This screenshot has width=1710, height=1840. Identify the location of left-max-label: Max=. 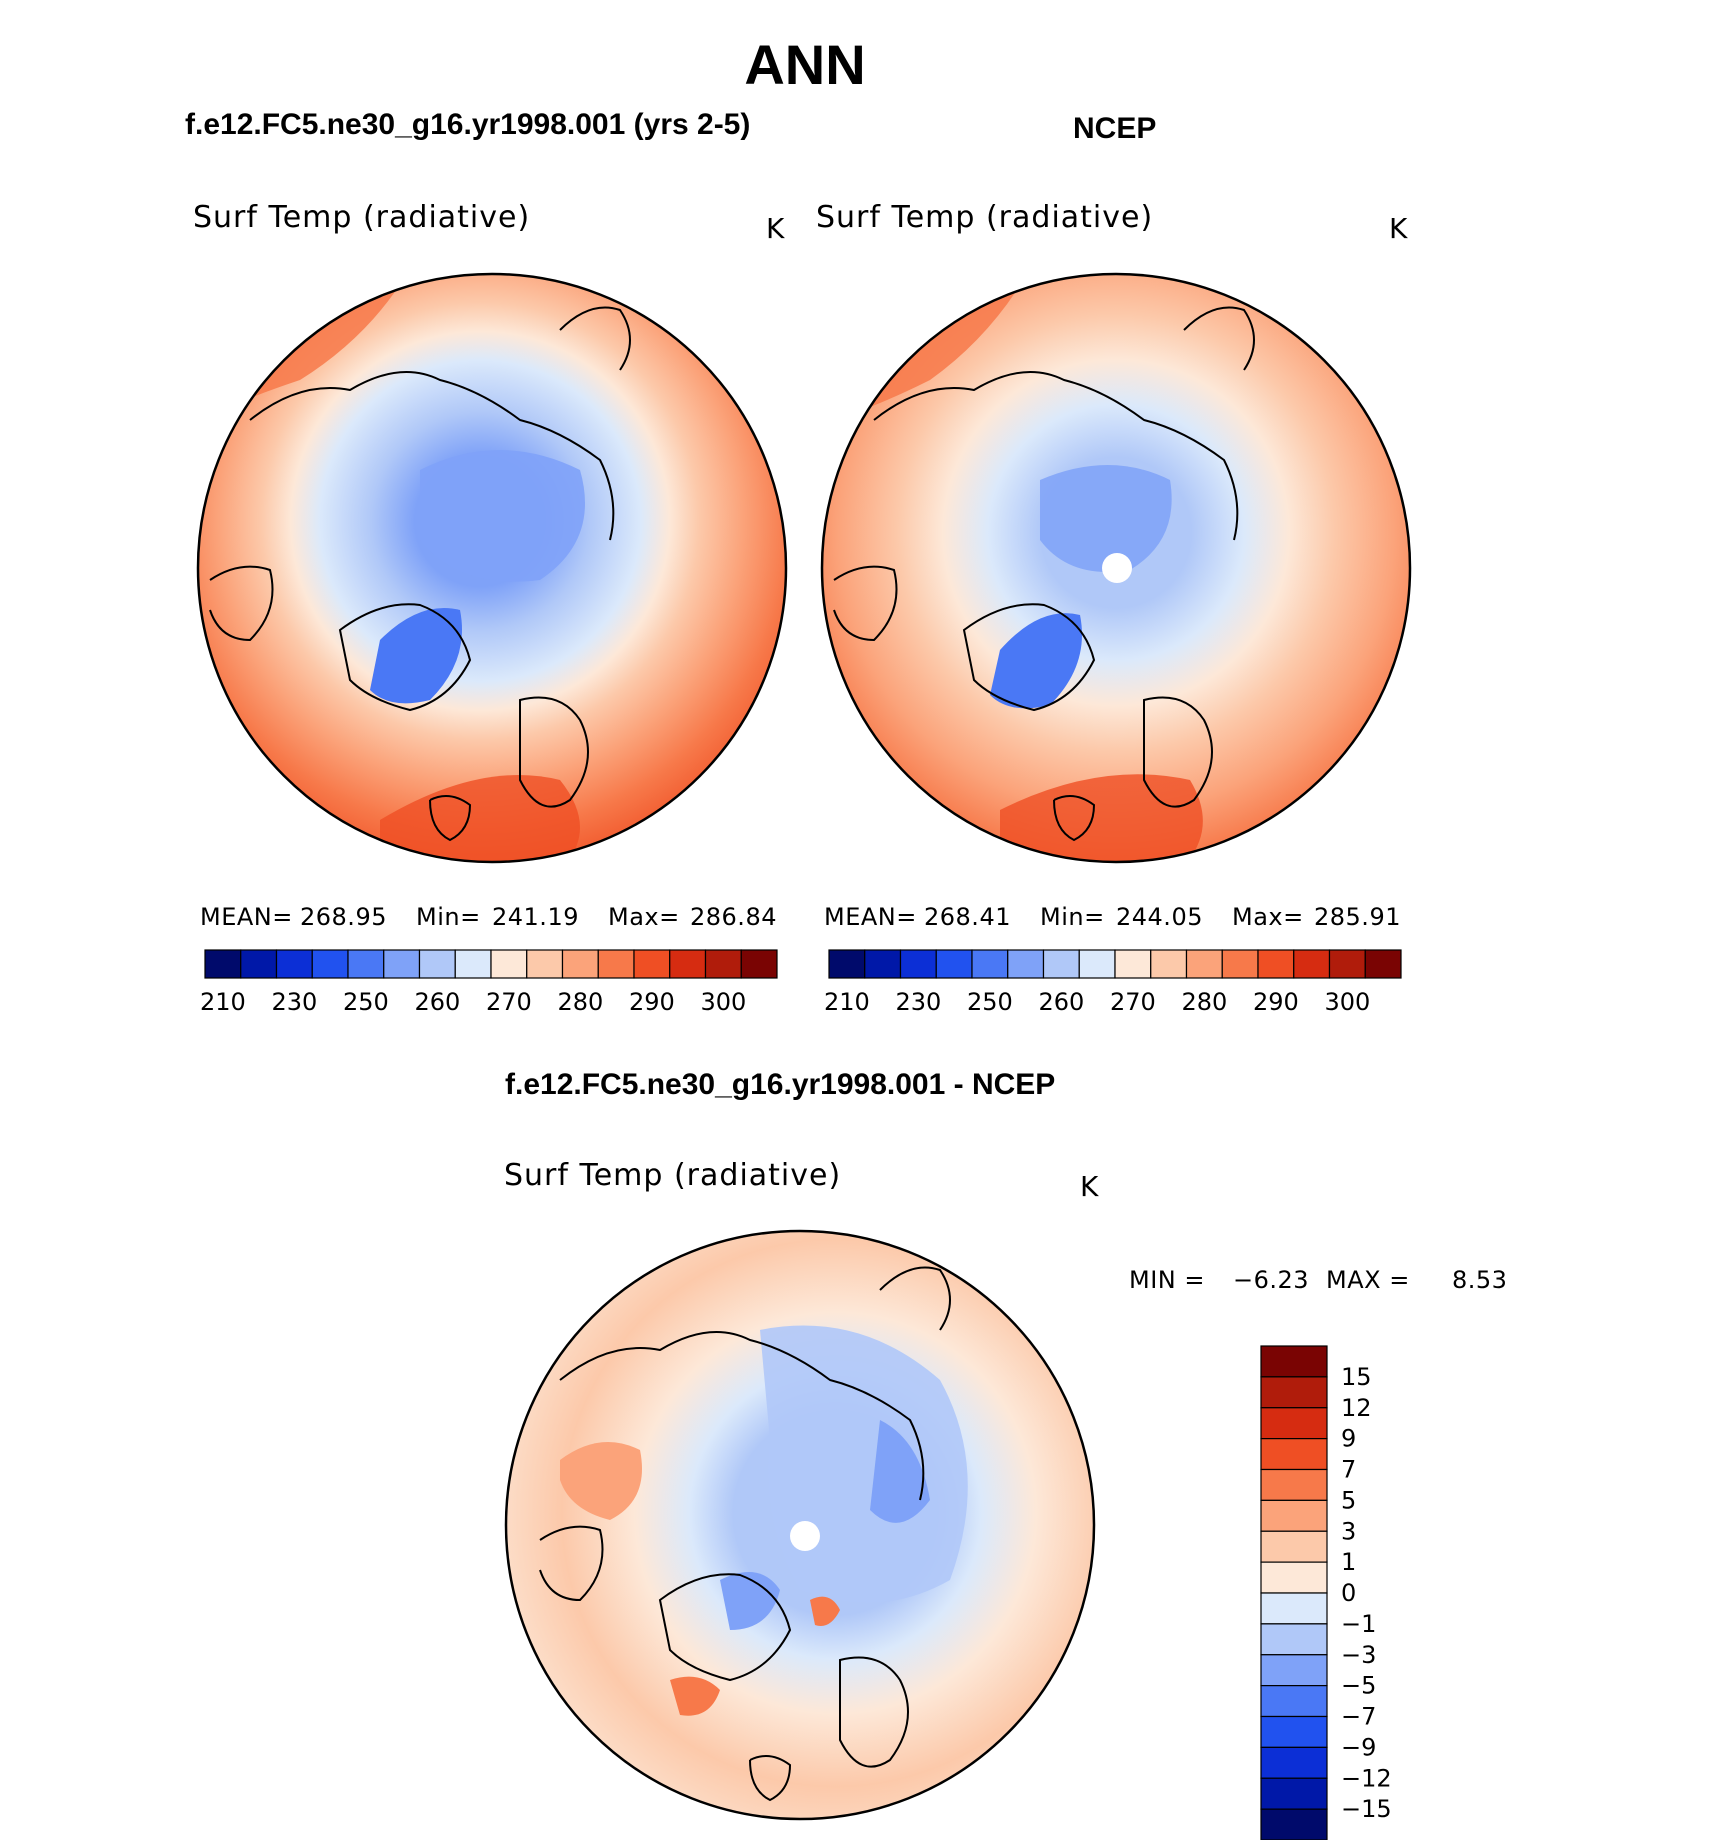
(644, 917).